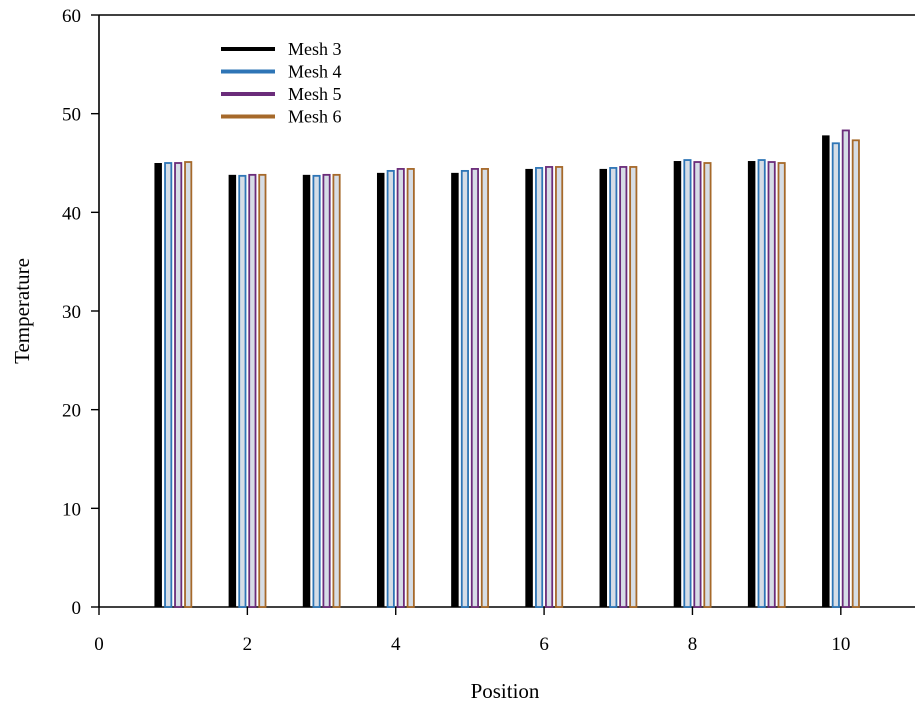  I want to click on legend-label: Mesh 3, so click(315, 49).